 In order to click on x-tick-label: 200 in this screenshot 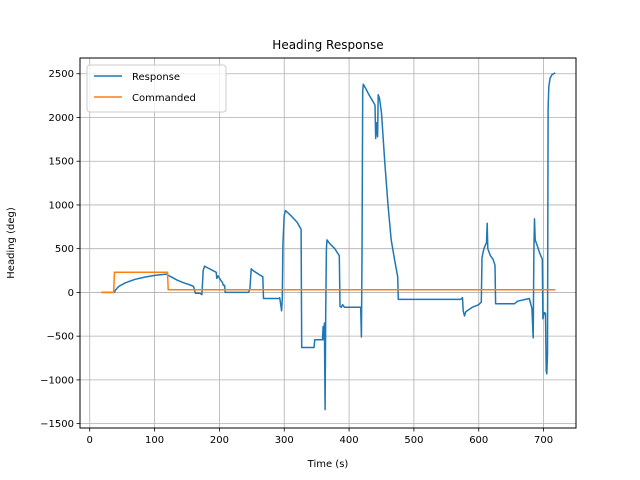, I will do `click(219, 440)`.